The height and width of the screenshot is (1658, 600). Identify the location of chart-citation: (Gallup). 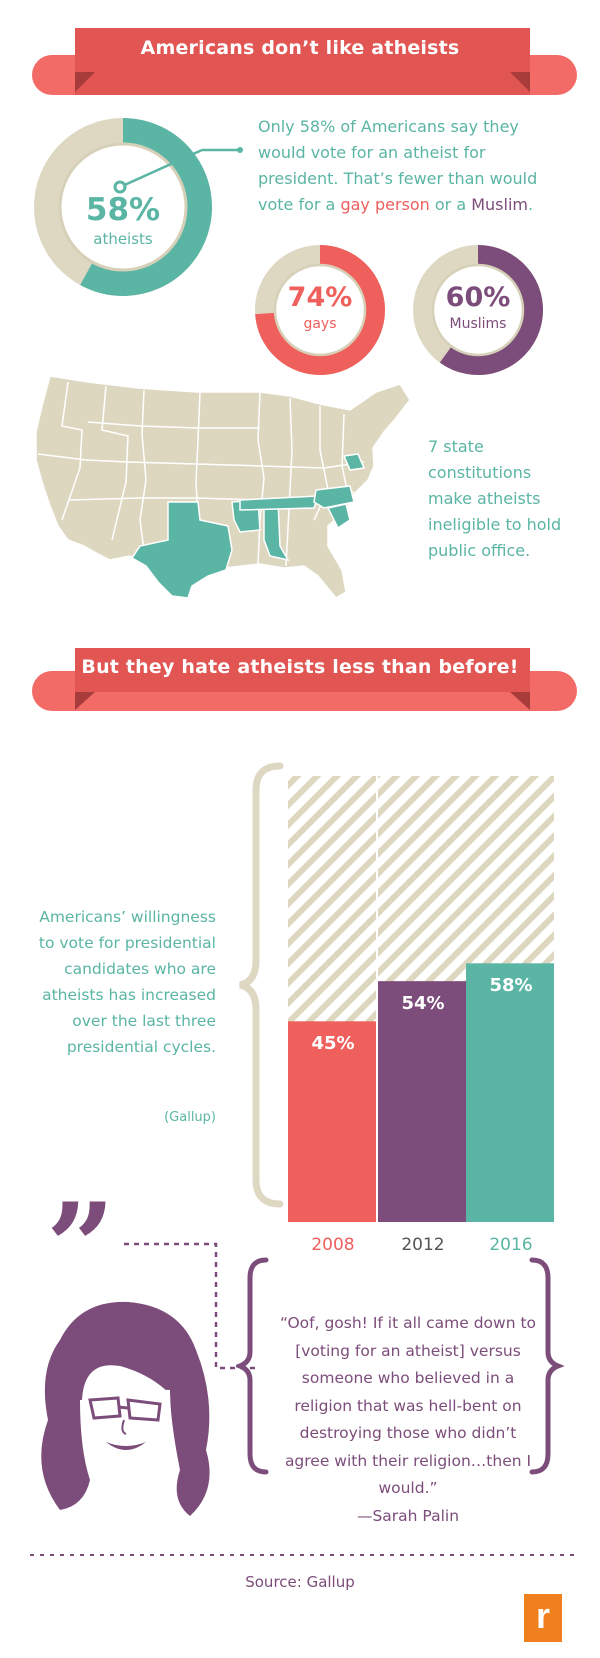
(190, 1117).